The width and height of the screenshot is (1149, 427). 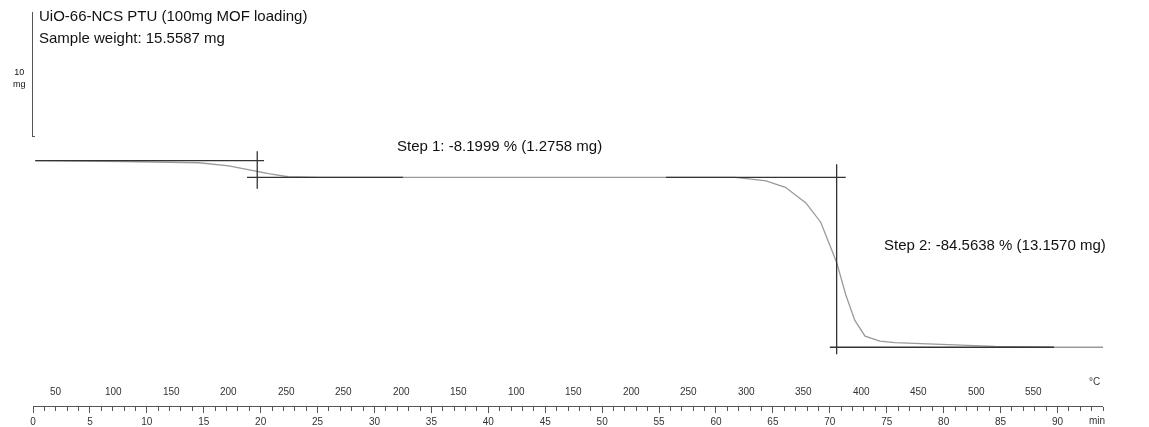 I want to click on x-tick-label: 45, so click(x=545, y=421).